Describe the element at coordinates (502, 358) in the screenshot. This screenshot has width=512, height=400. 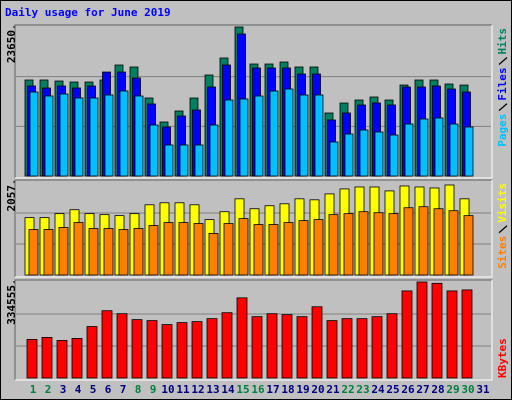
I see `legend-label: KBytes` at that location.